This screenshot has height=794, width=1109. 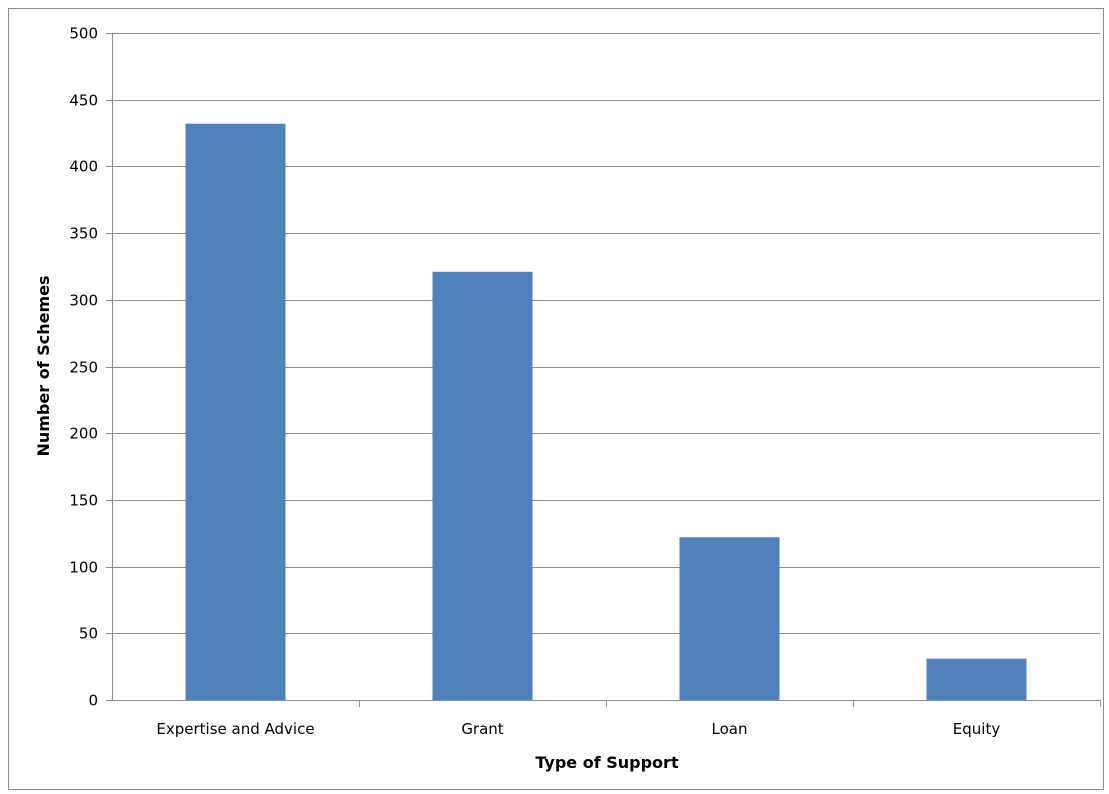 I want to click on y-axis-title: Number of Schemes, so click(x=43, y=365).